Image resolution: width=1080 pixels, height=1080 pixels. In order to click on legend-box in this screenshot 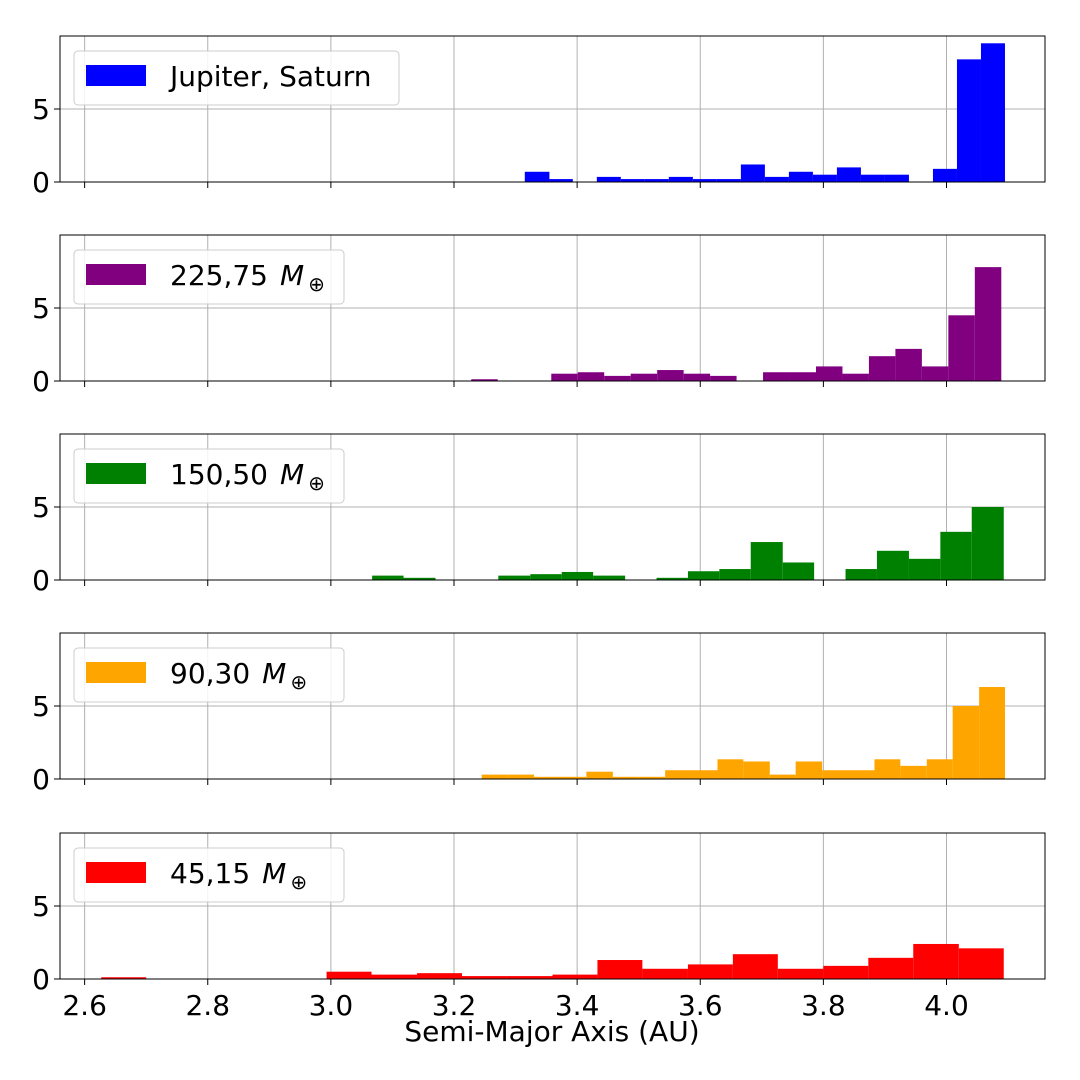, I will do `click(236, 78)`.